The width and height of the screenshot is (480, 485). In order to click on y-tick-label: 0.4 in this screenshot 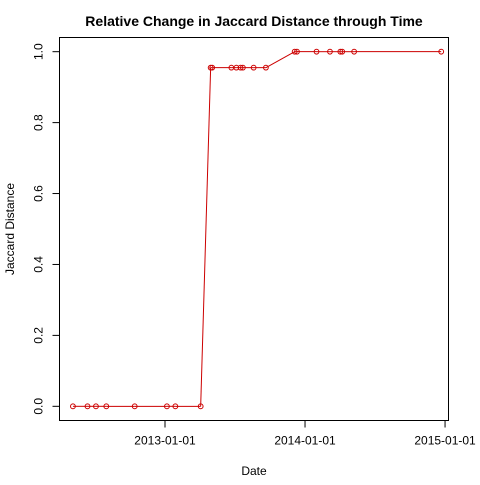, I will do `click(39, 264)`.